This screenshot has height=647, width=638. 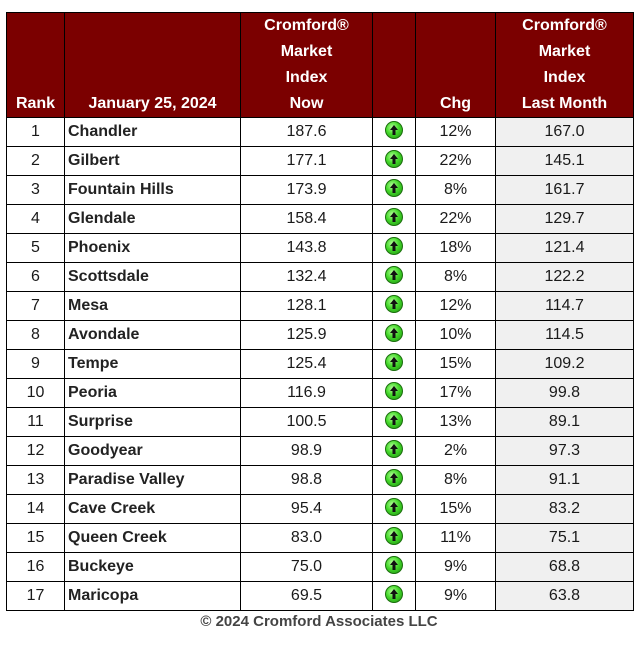 I want to click on rank-cell: 3, so click(x=35, y=190).